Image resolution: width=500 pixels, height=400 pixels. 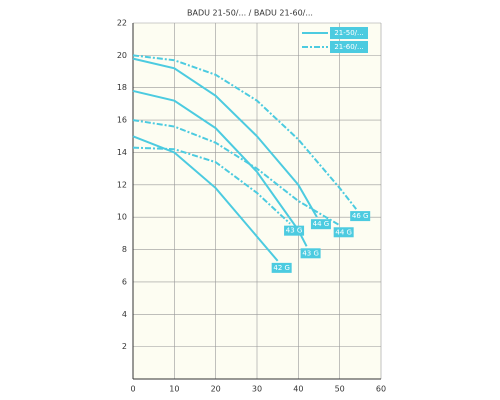 What do you see at coordinates (122, 120) in the screenshot?
I see `y-tick-label: 16` at bounding box center [122, 120].